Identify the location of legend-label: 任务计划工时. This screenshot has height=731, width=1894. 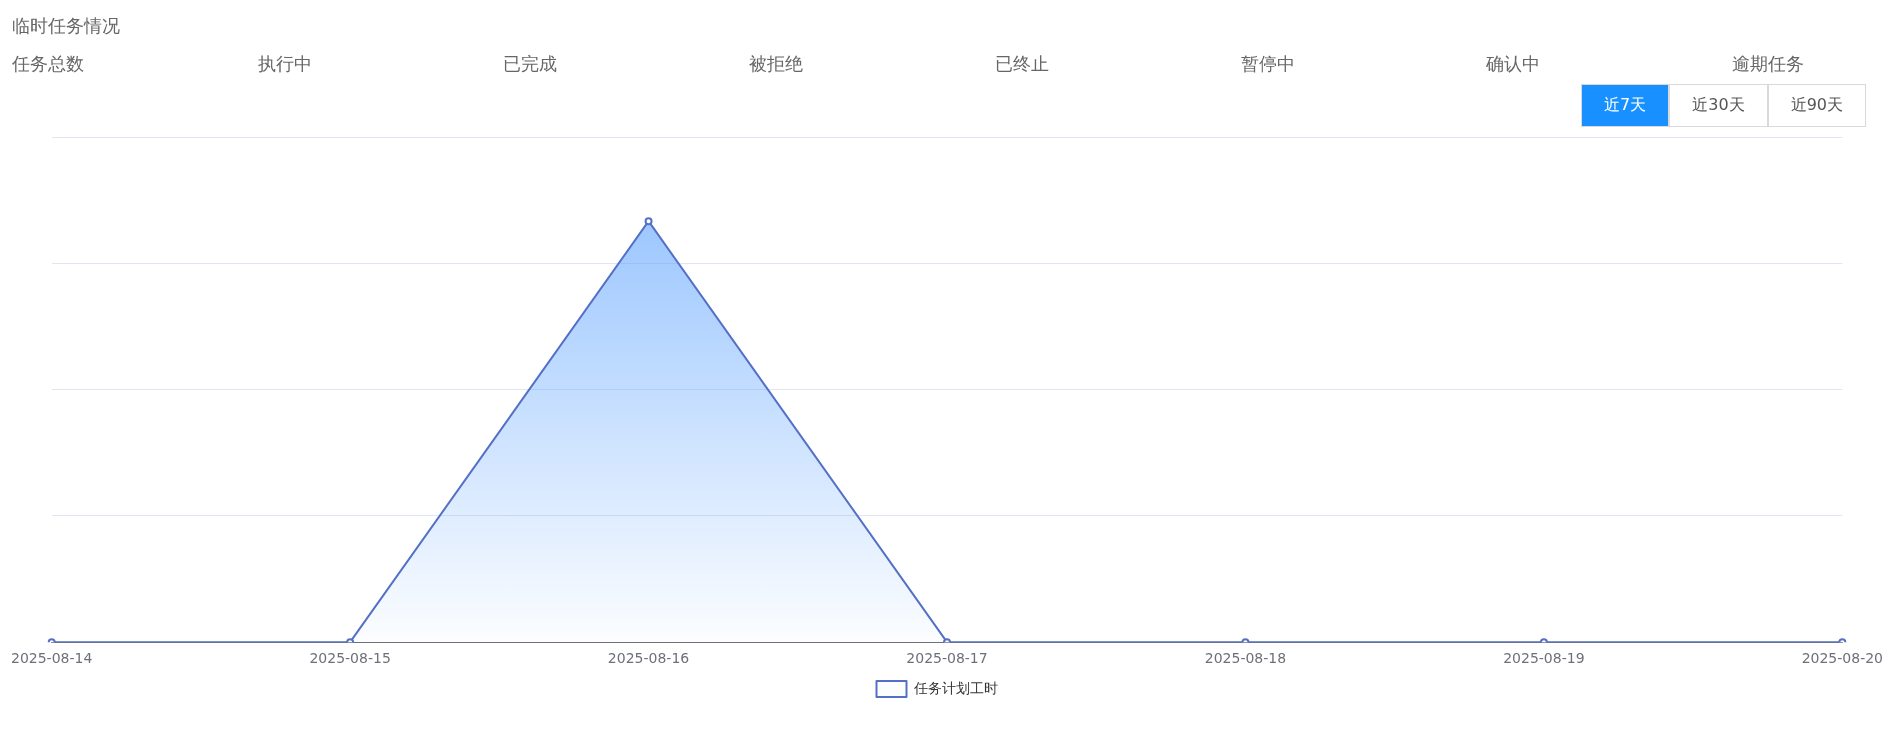
(955, 687).